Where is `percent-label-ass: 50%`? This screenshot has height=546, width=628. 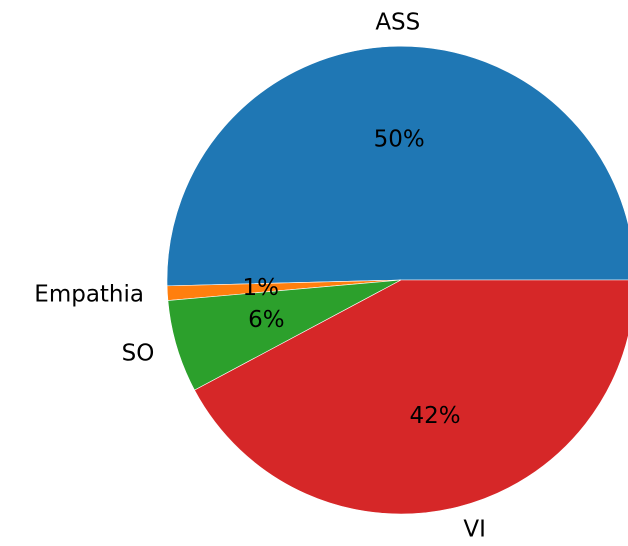 percent-label-ass: 50% is located at coordinates (399, 140).